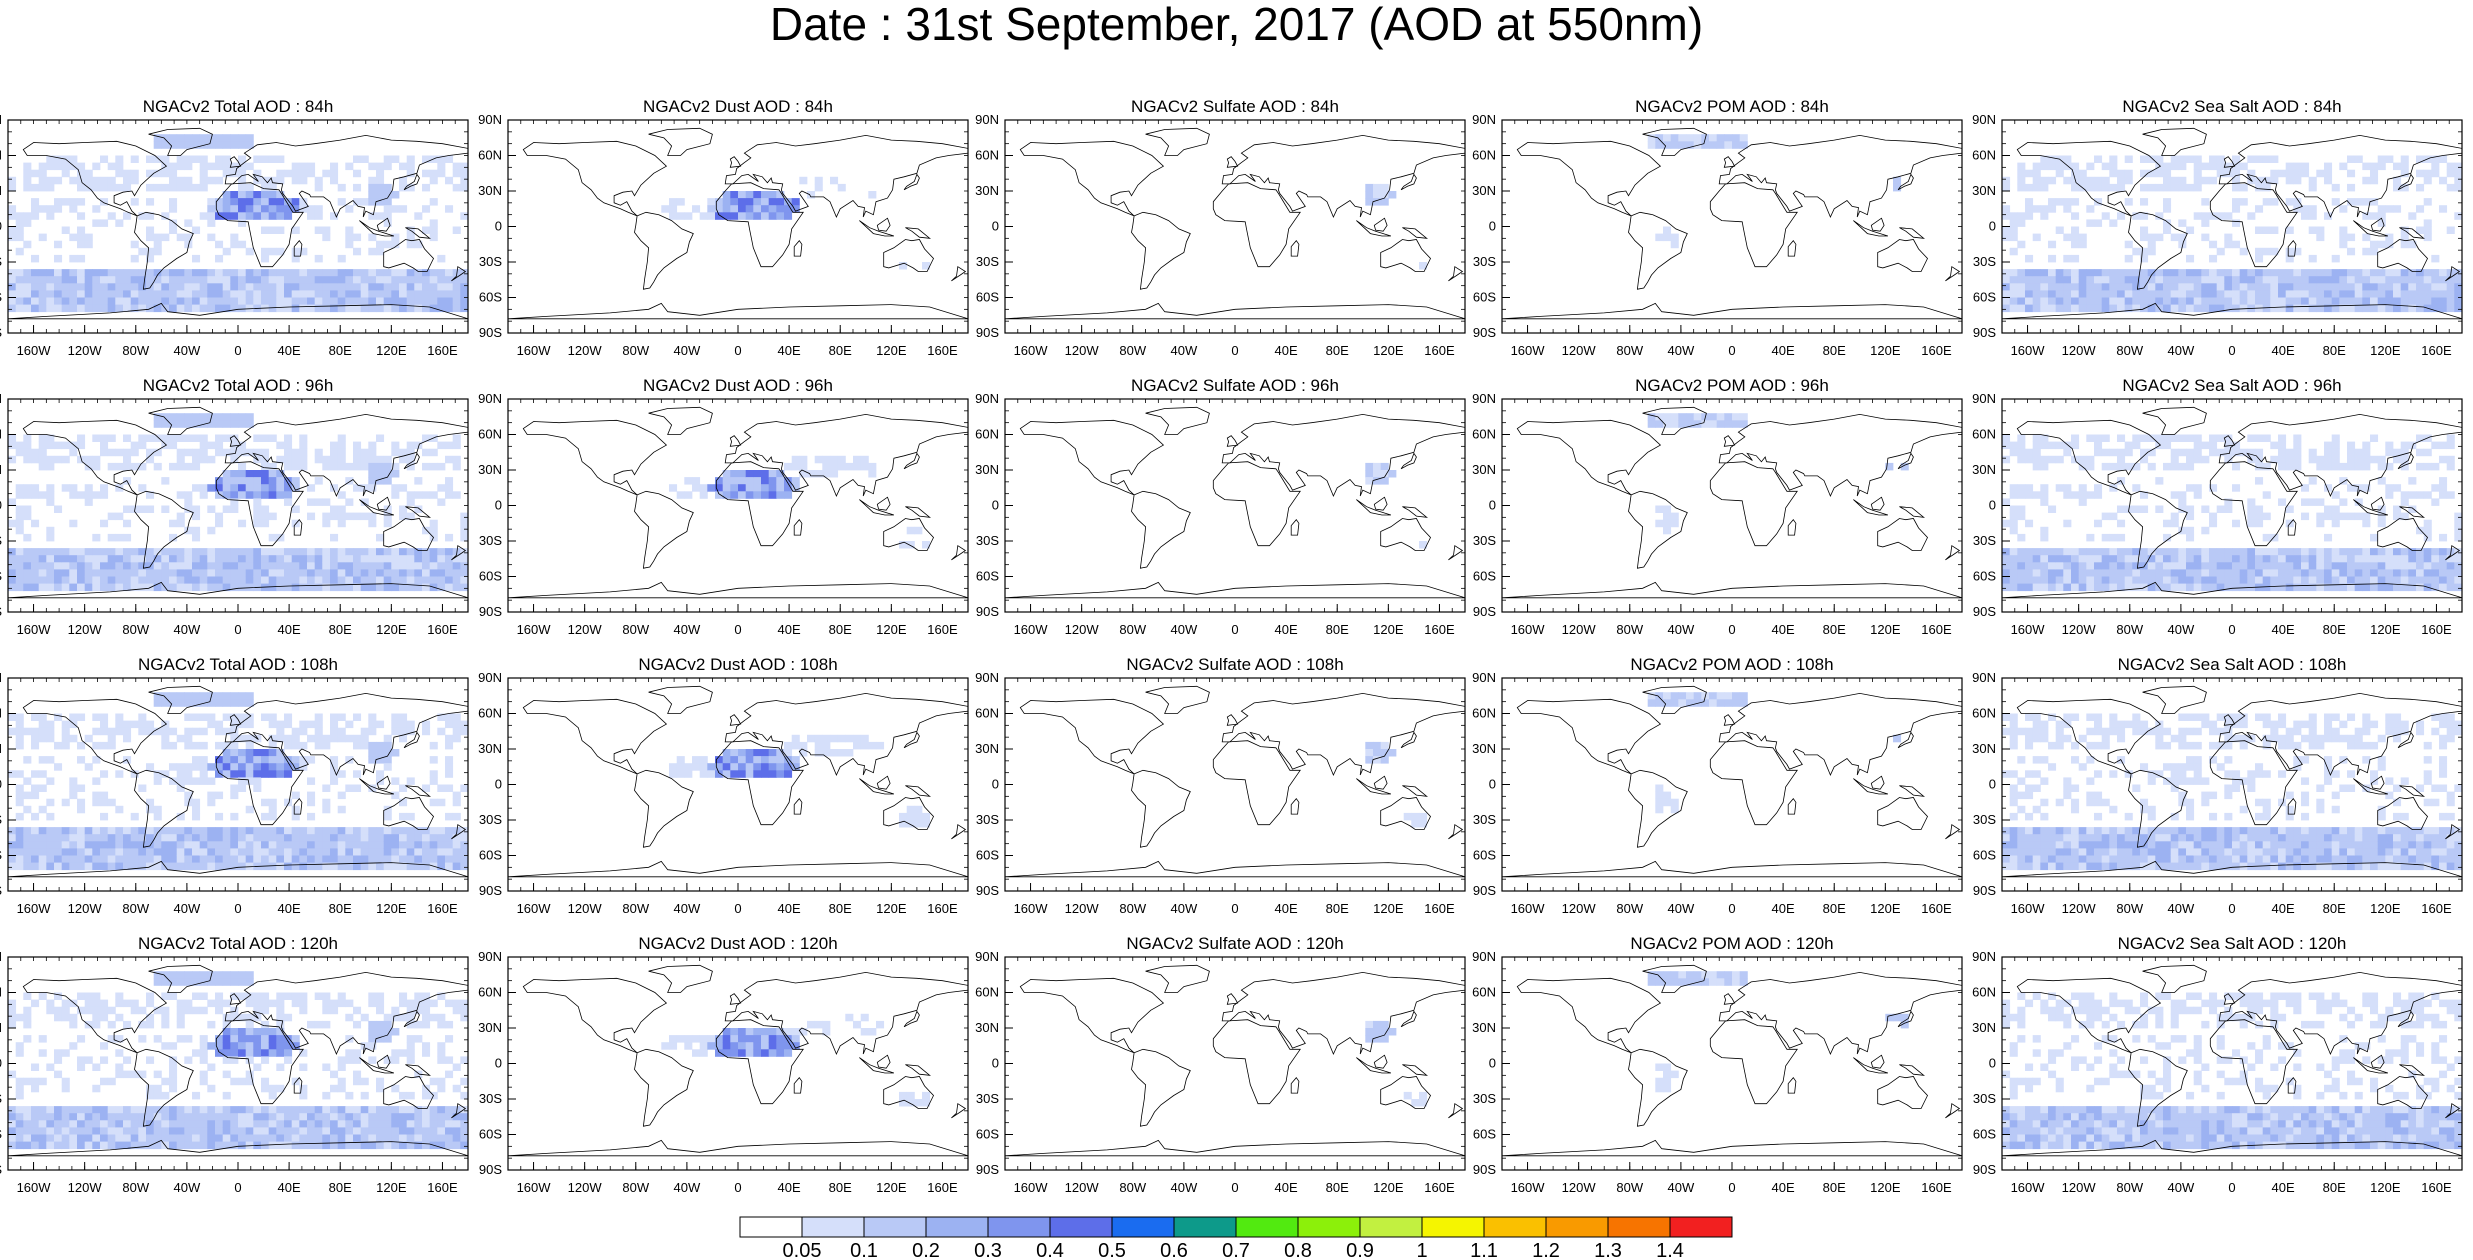  Describe the element at coordinates (1396, 505) in the screenshot. I see `aod-field` at that location.